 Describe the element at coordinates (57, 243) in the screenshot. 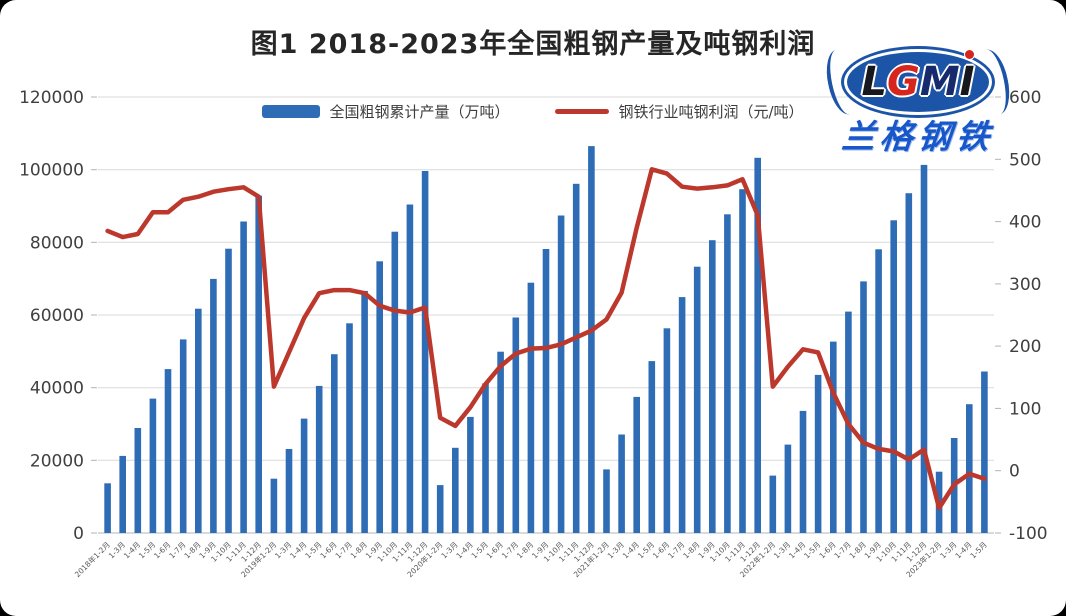

I see `svg-text: 80000` at that location.